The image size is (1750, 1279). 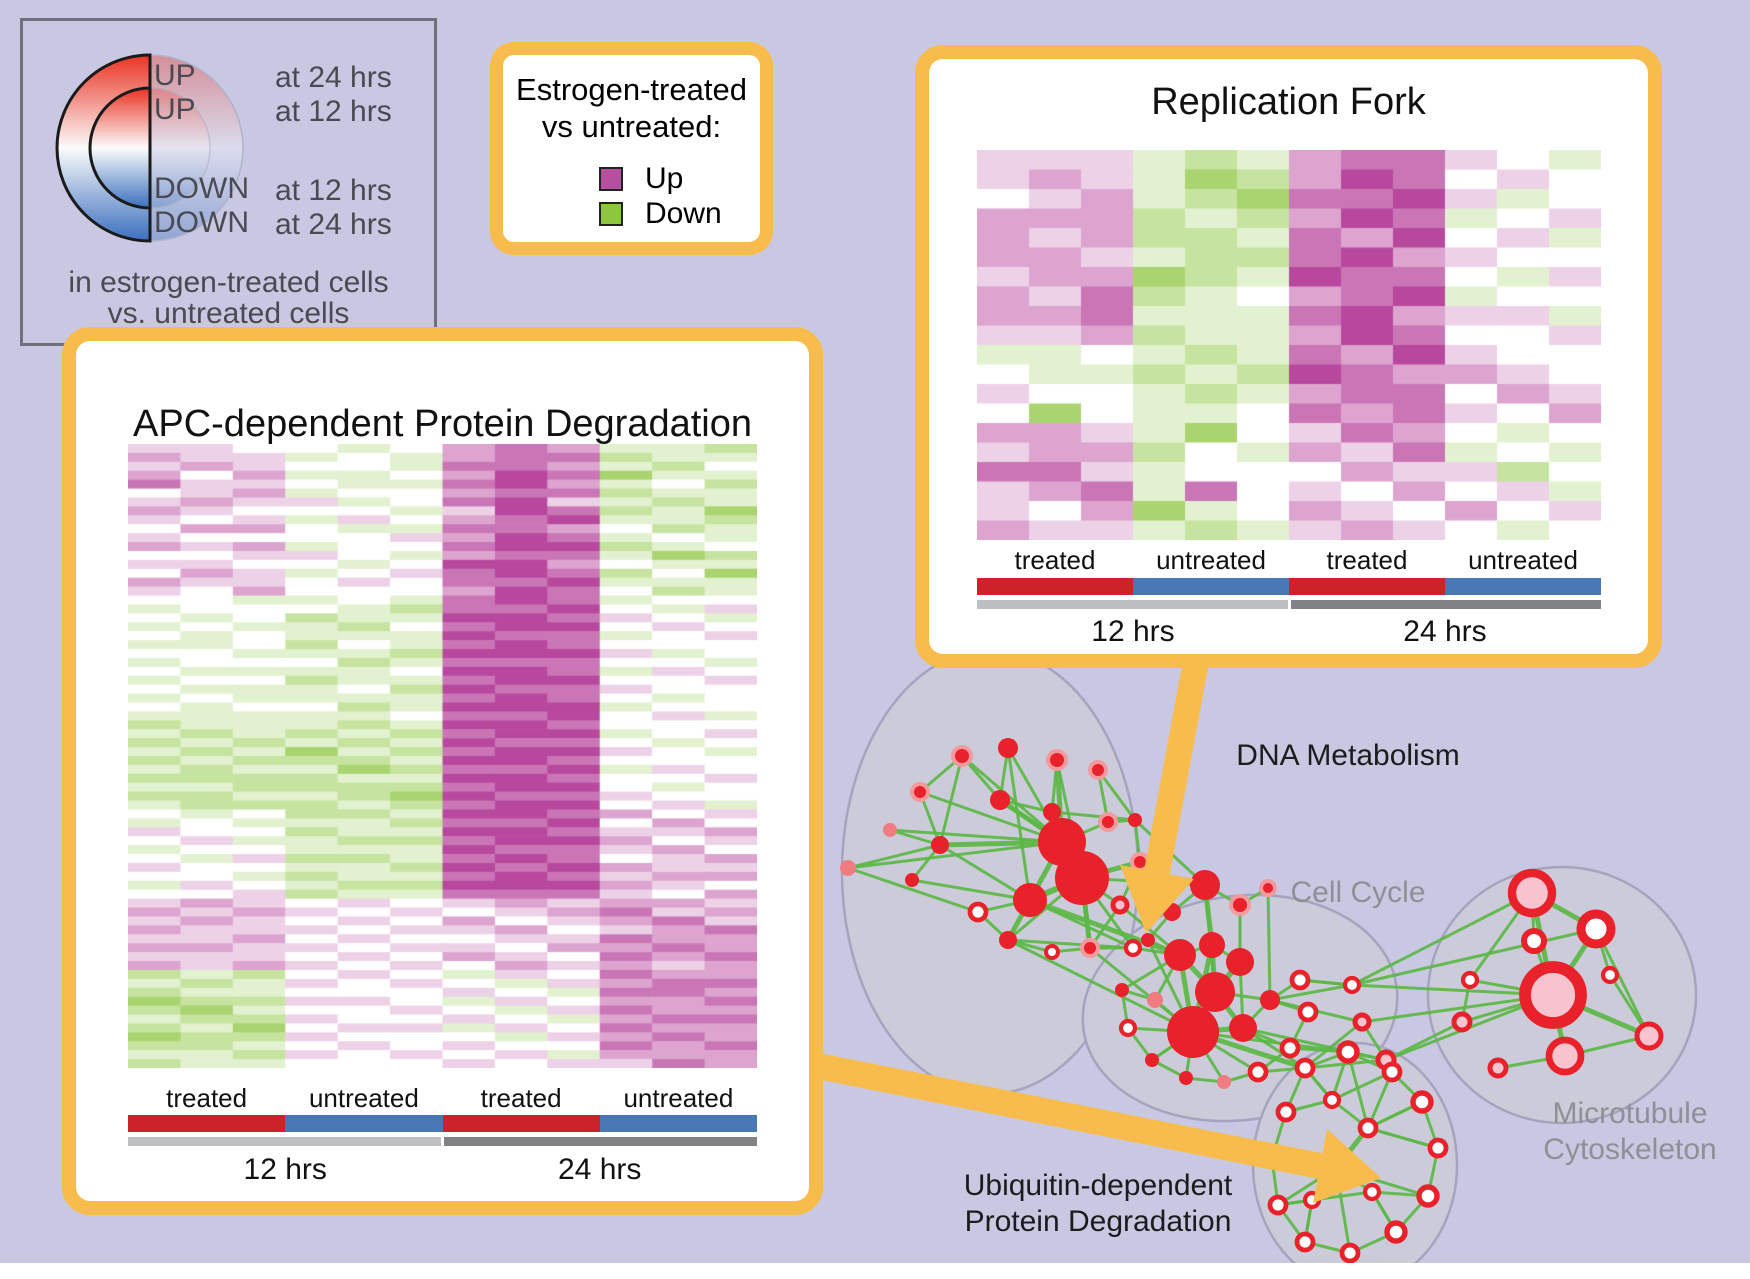 I want to click on cluster-label-text: Ubiquitin-dependent, so click(x=1098, y=1185).